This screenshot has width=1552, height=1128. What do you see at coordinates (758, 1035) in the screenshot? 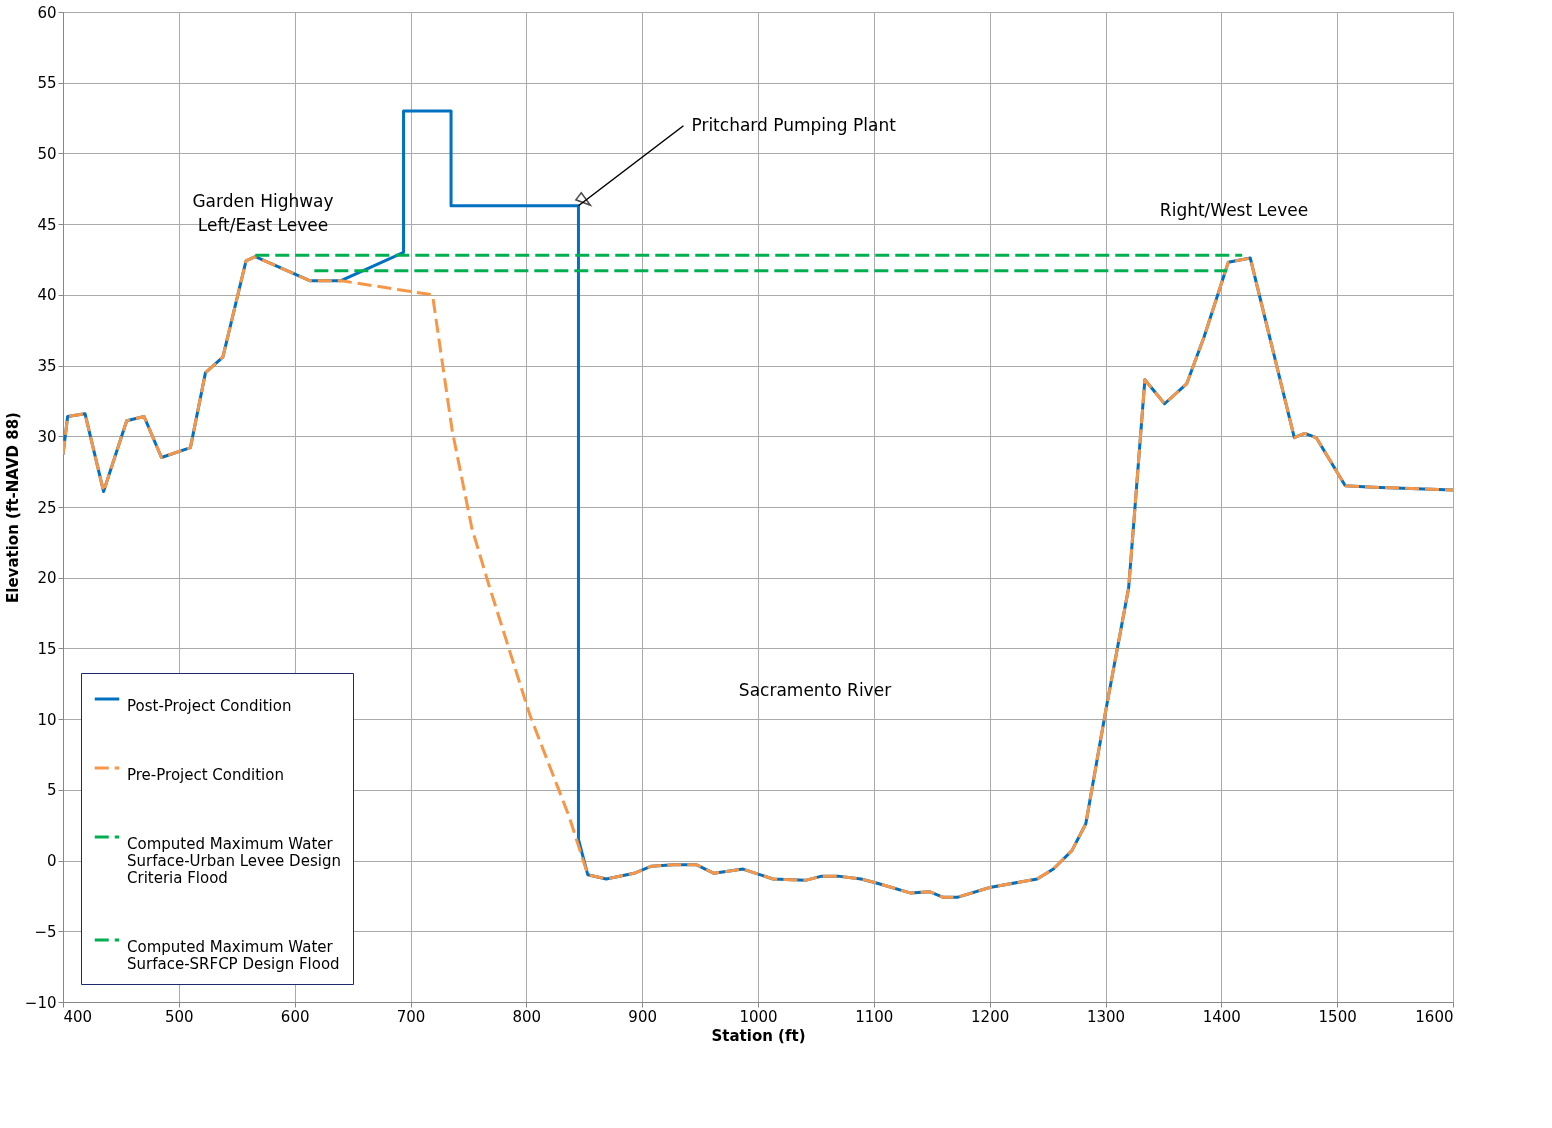
I see `x-axis-title: Station (ft)` at bounding box center [758, 1035].